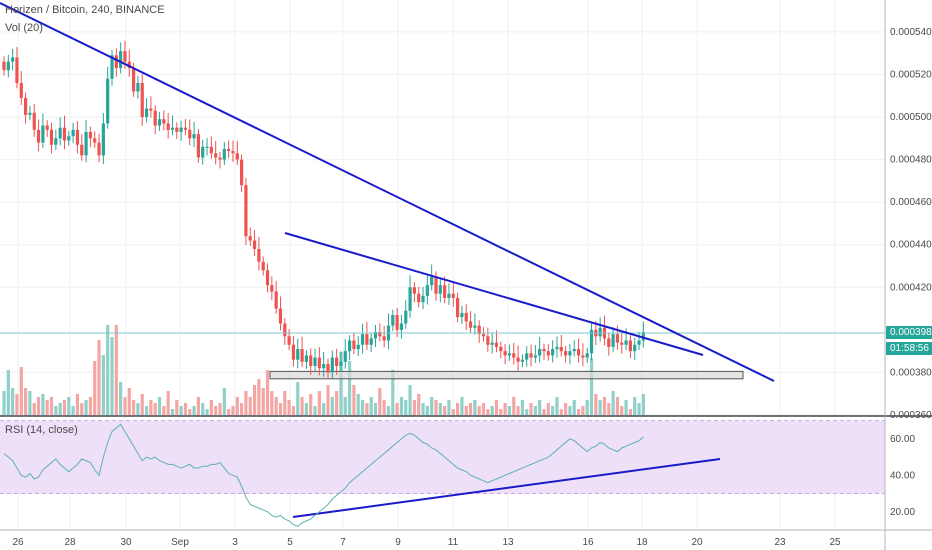 This screenshot has width=932, height=550. Describe the element at coordinates (343, 542) in the screenshot. I see `time-tick-label: 7` at that location.